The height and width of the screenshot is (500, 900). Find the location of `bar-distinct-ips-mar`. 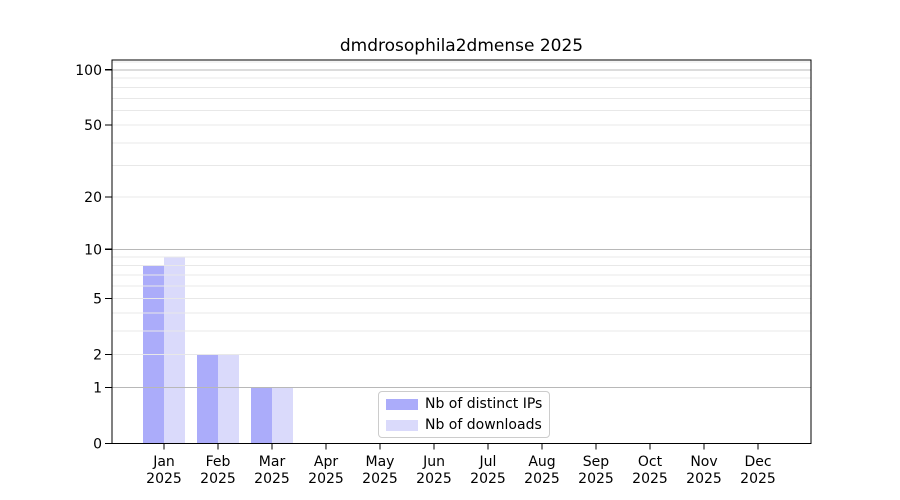

bar-distinct-ips-mar is located at coordinates (261, 415).